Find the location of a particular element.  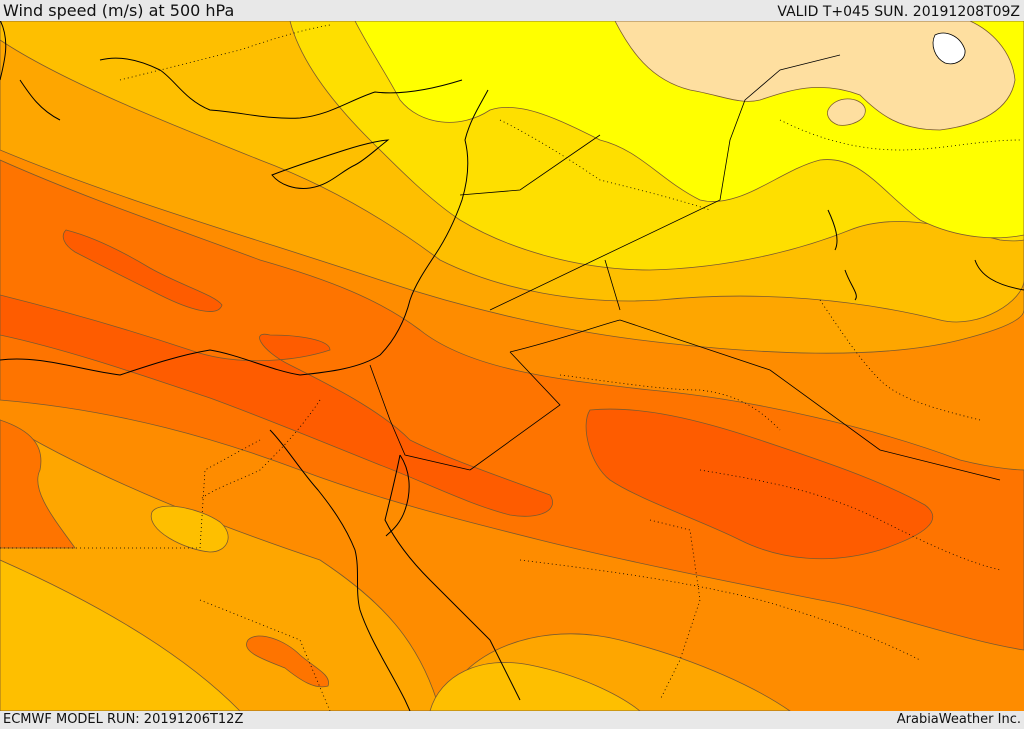

band-mid-low-sw is located at coordinates (120, 635).